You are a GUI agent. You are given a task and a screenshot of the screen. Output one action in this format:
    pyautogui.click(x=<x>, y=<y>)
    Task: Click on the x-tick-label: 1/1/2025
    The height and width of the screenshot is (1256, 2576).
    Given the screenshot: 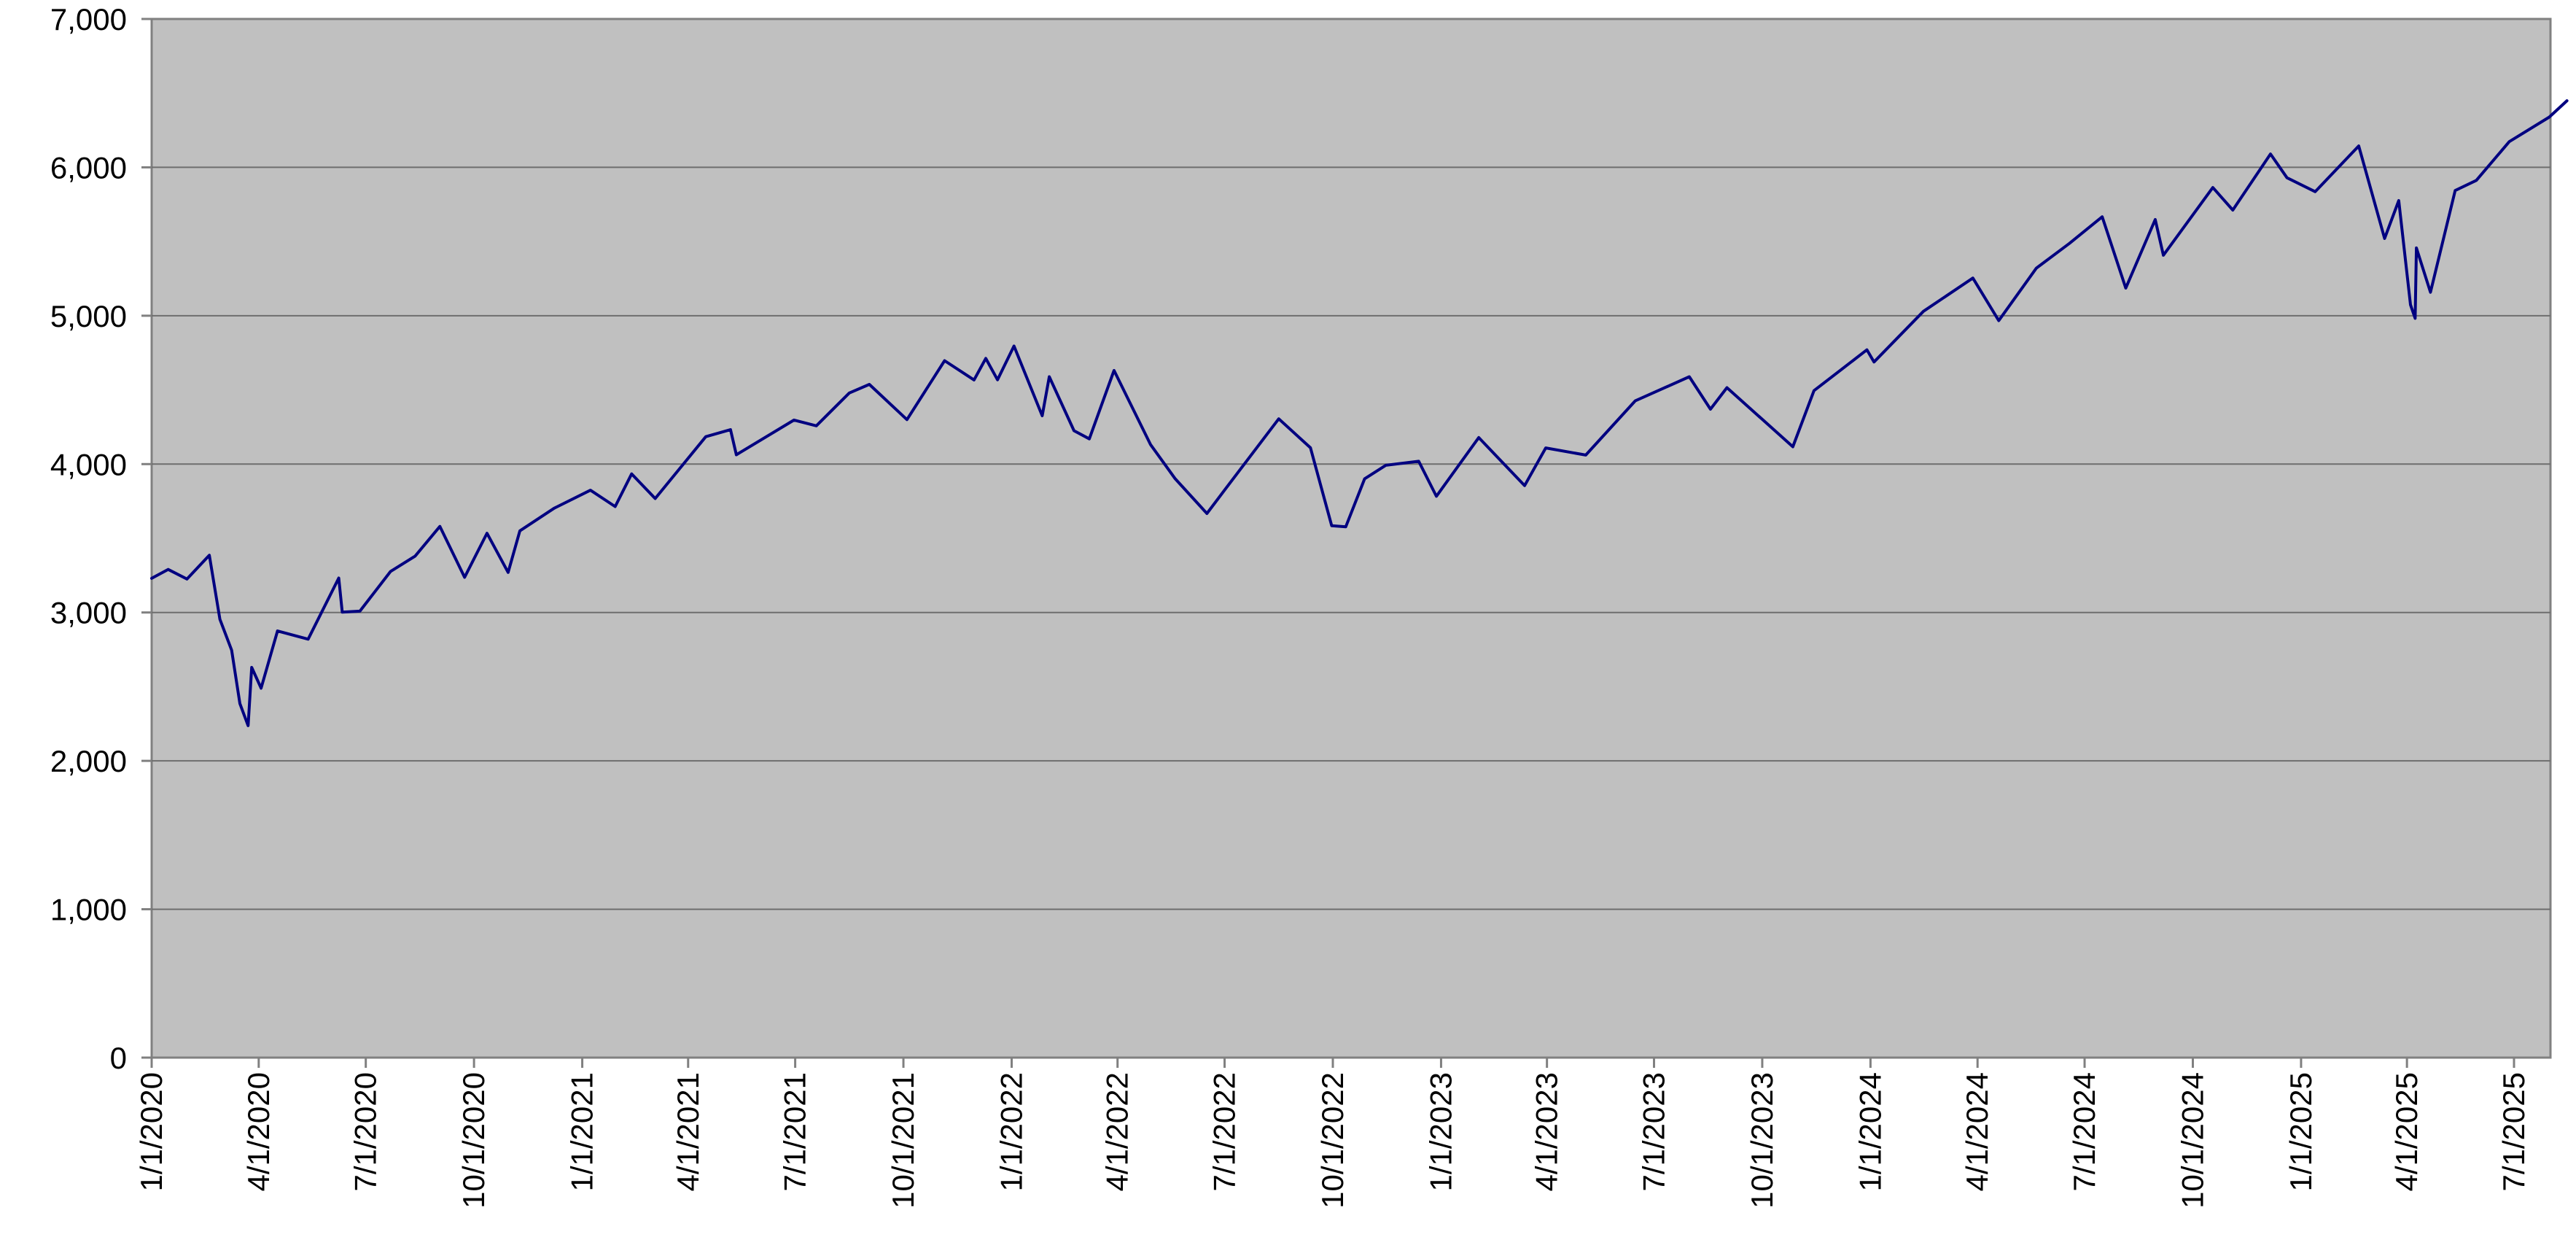 What is the action you would take?
    pyautogui.click(x=2301, y=1132)
    